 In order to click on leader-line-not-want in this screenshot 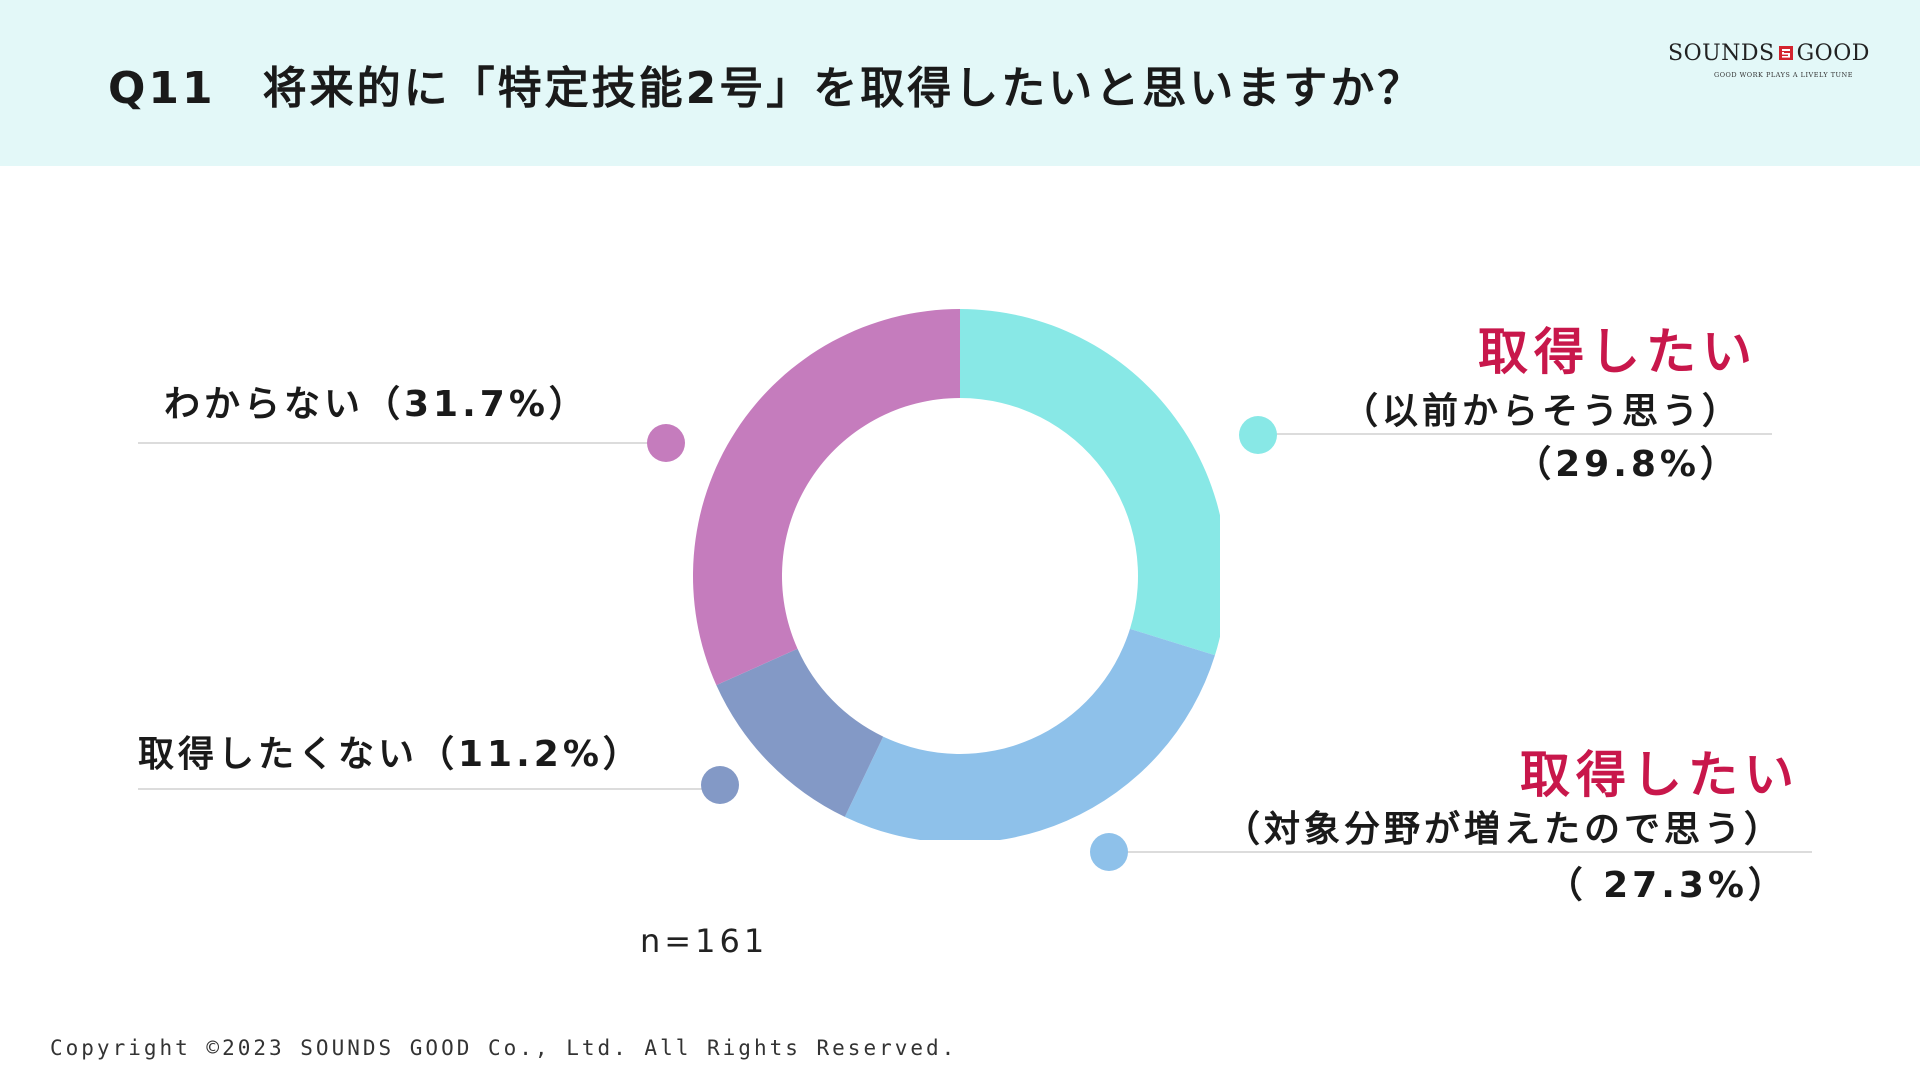, I will do `click(429, 789)`.